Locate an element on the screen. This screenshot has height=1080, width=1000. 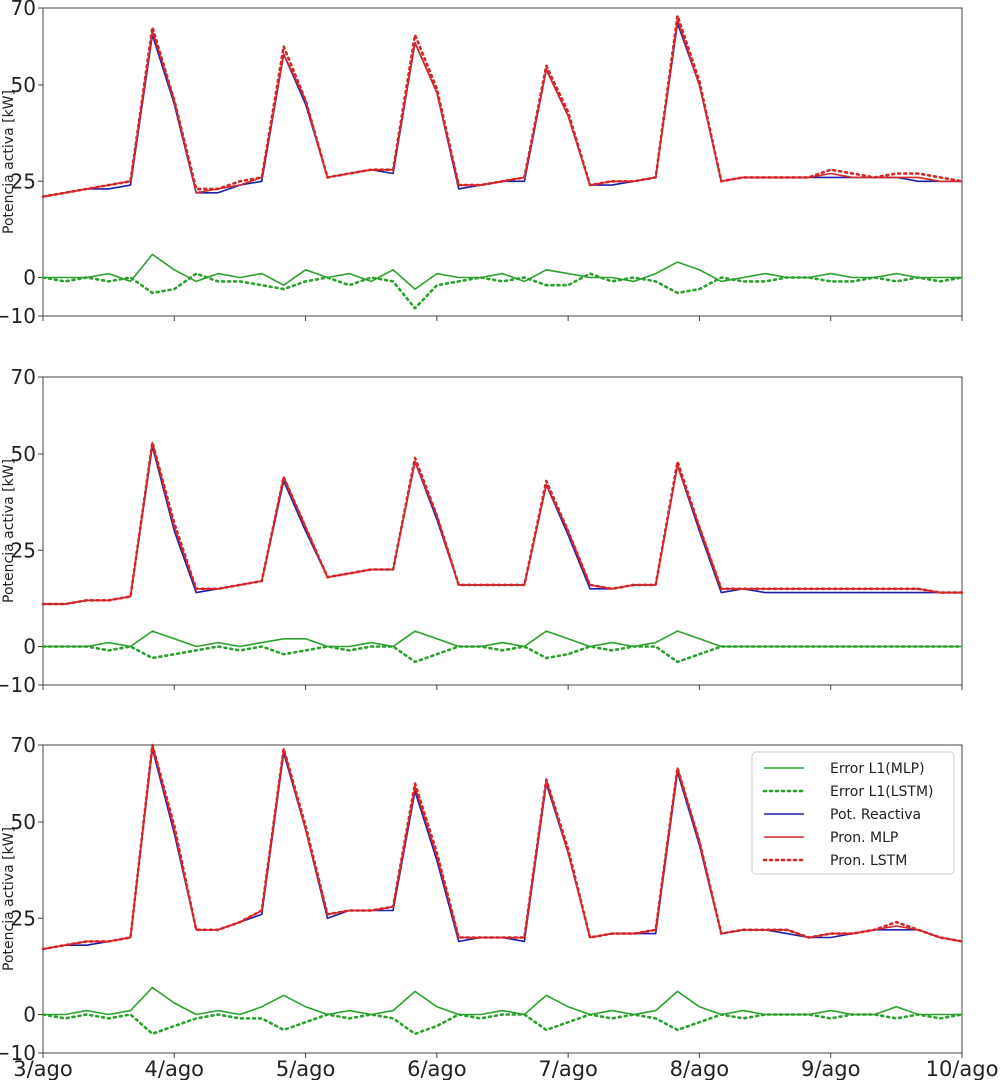
legend-label: Error L1(MLP) is located at coordinates (877, 769).